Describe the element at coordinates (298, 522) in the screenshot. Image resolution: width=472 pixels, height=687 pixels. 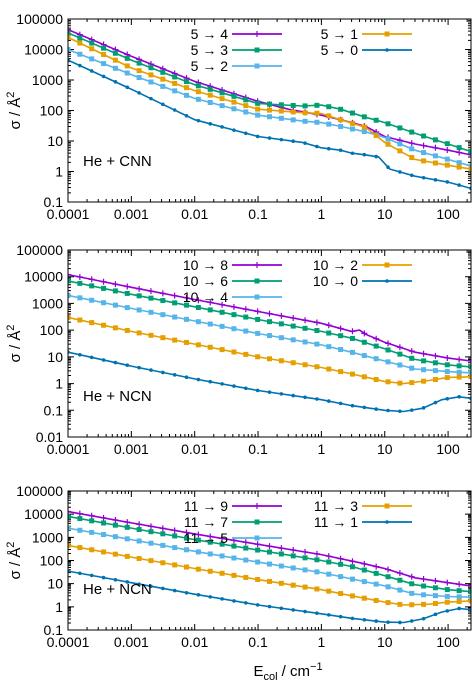
I see `legend: 11 → 911 → 711 → 5 11 → 311 → 1` at that location.